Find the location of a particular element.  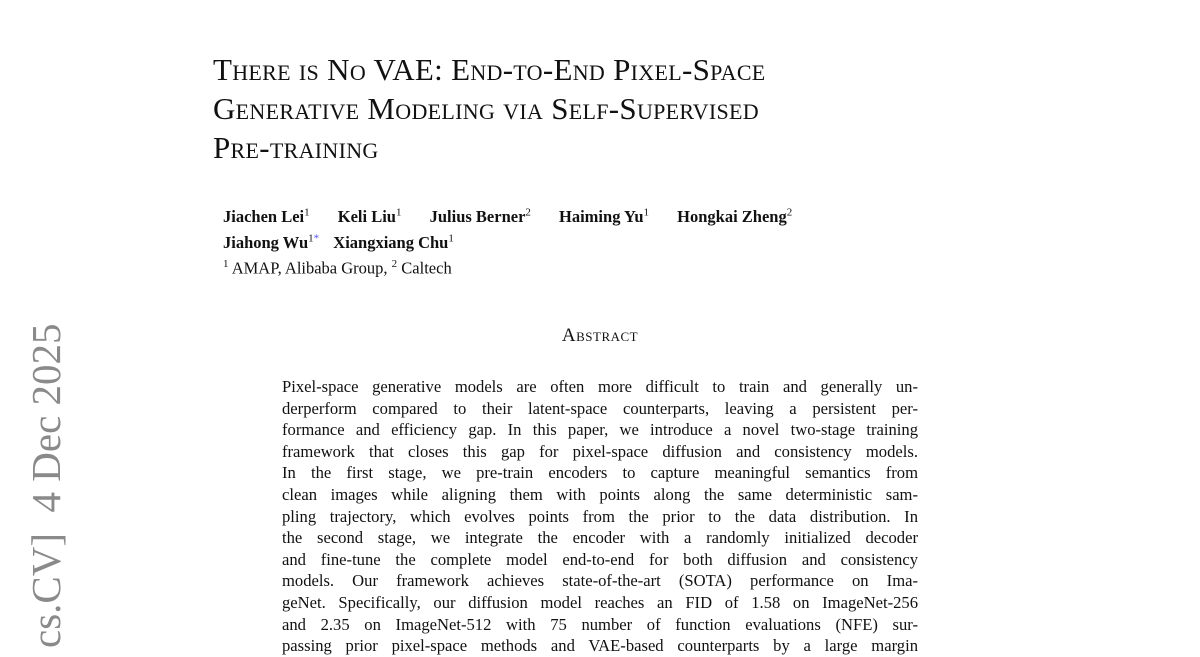

abstract-heading: Abstract is located at coordinates (600, 335).